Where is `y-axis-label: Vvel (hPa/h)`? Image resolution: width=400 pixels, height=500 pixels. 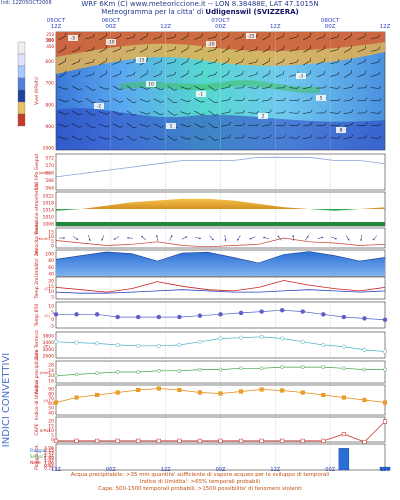
y-axis-label: Vvel (hPa/h) is located at coordinates (37, 91).